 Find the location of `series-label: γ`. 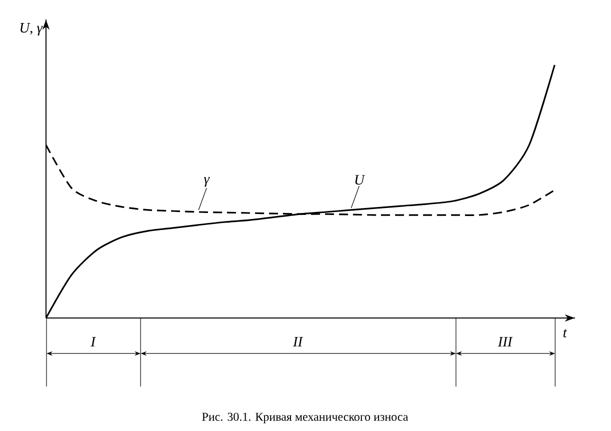

series-label: γ is located at coordinates (207, 182).